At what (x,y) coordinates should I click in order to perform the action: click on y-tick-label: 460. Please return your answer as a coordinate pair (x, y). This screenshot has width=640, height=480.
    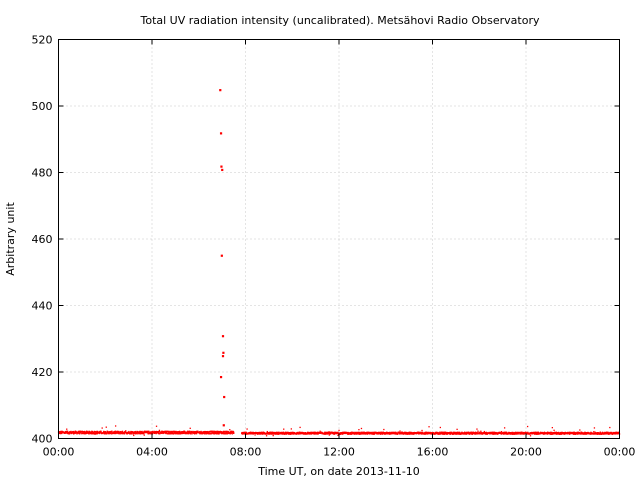
    Looking at the image, I should click on (42, 239).